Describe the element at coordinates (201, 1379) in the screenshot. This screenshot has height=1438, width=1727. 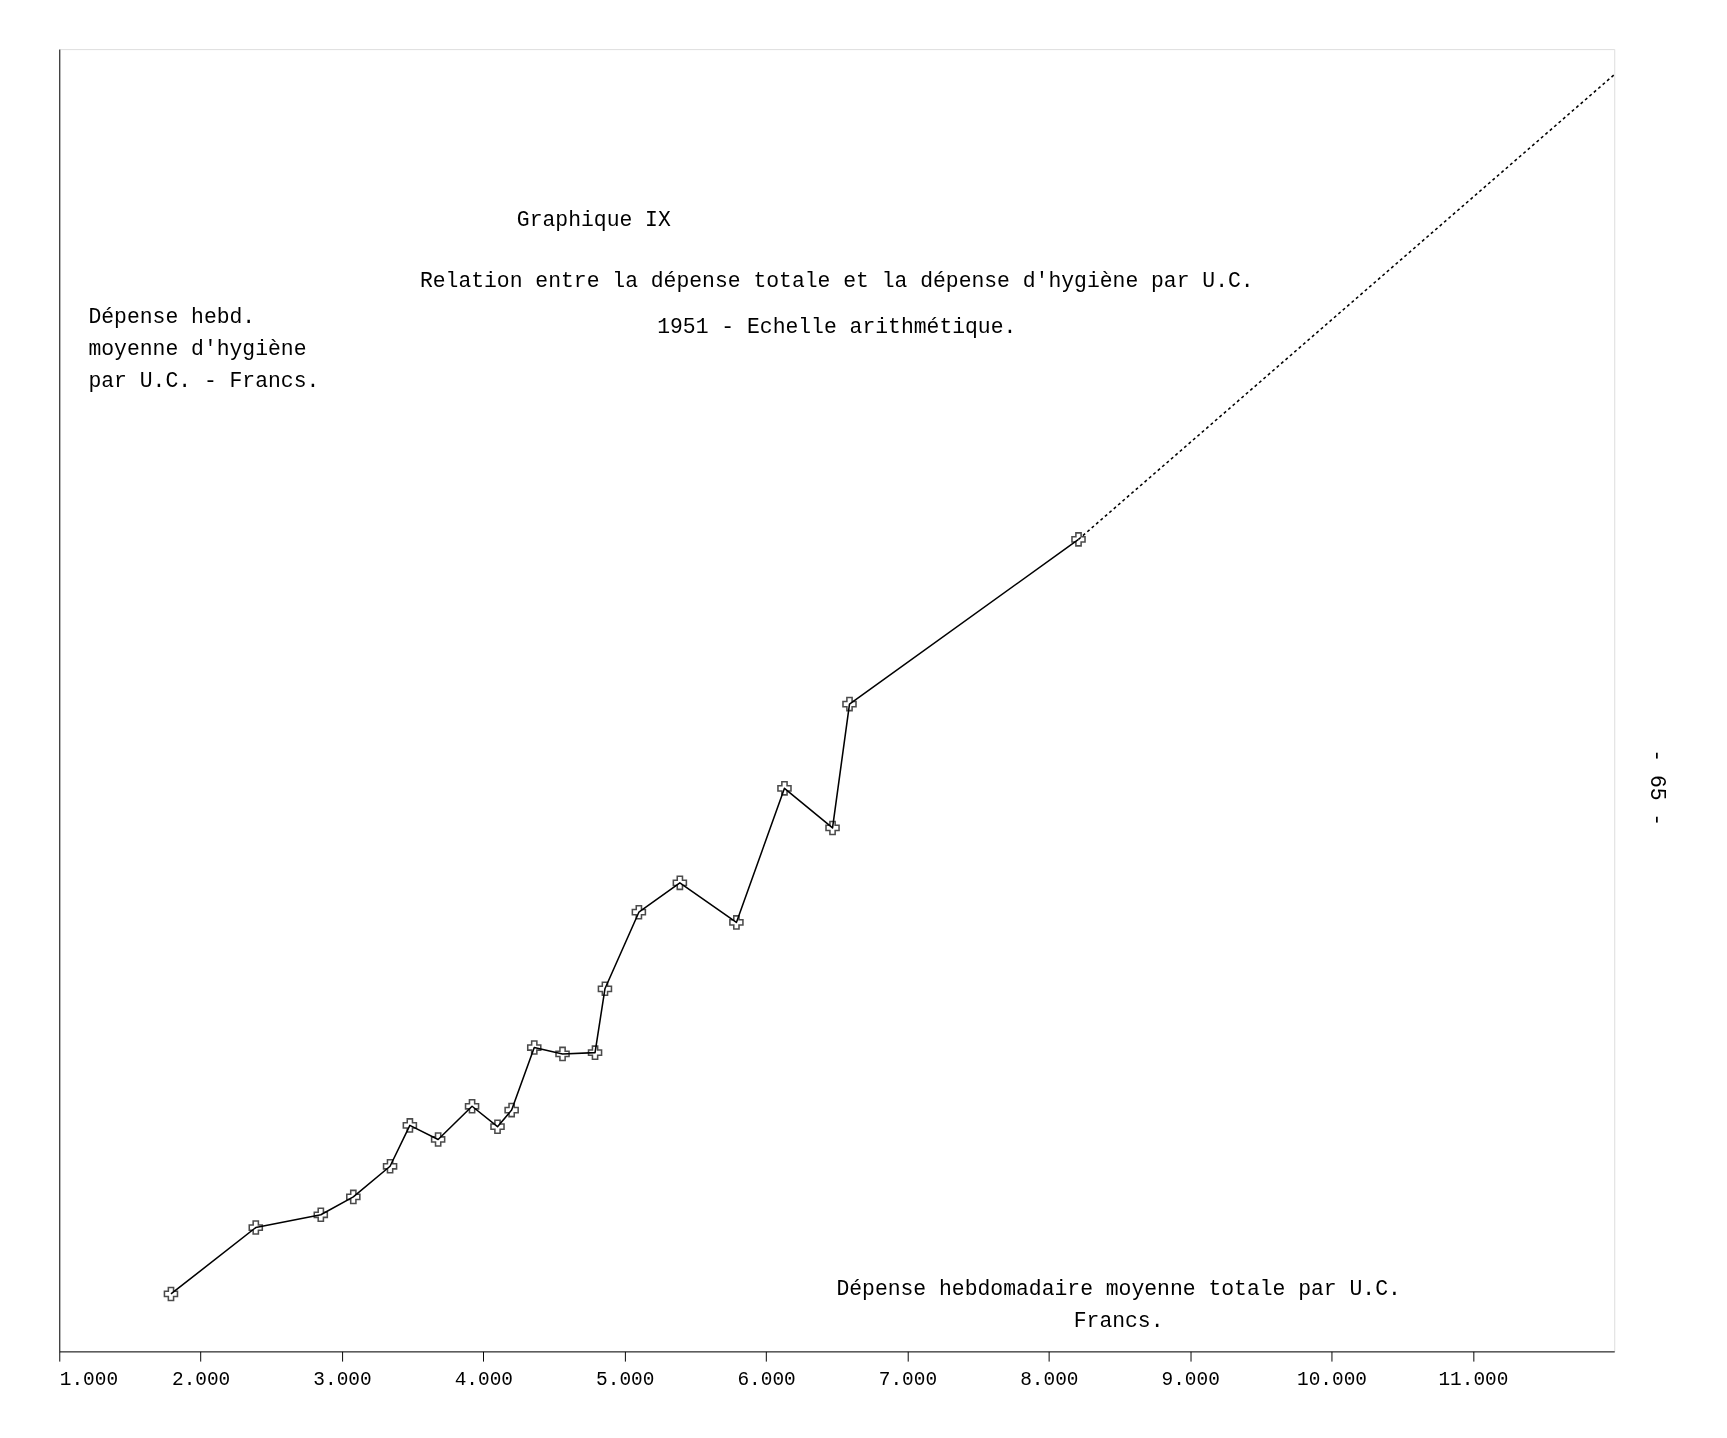
I see `x-tick-label: 2.000` at that location.